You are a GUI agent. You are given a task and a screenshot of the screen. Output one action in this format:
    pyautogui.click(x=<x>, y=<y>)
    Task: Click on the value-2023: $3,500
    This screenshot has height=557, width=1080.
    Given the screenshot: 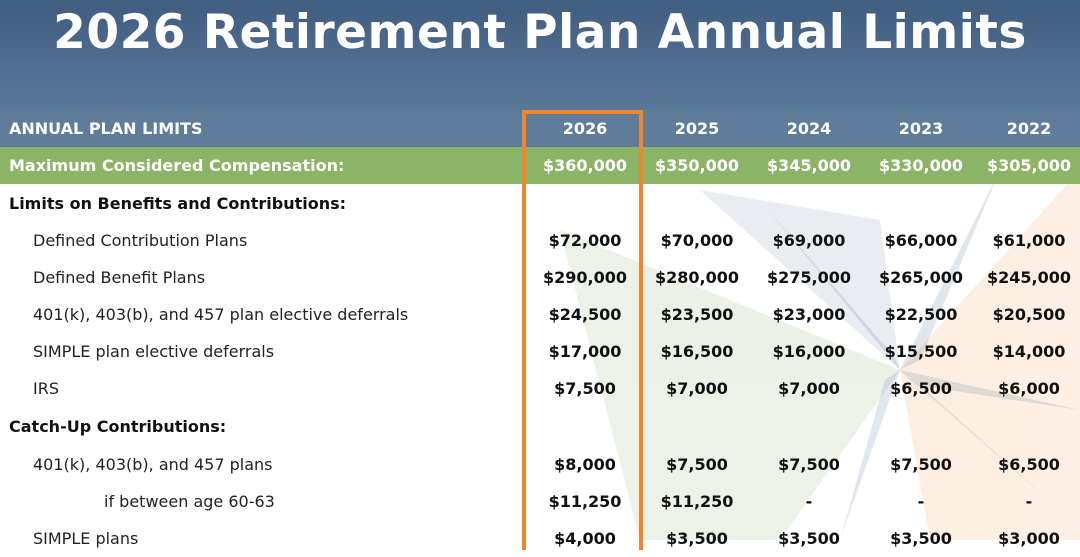 What is the action you would take?
    pyautogui.click(x=921, y=538)
    